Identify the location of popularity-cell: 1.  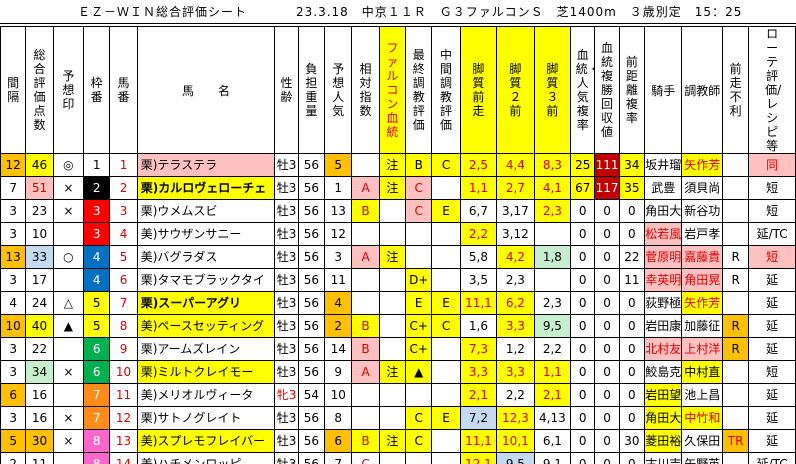
(338, 188).